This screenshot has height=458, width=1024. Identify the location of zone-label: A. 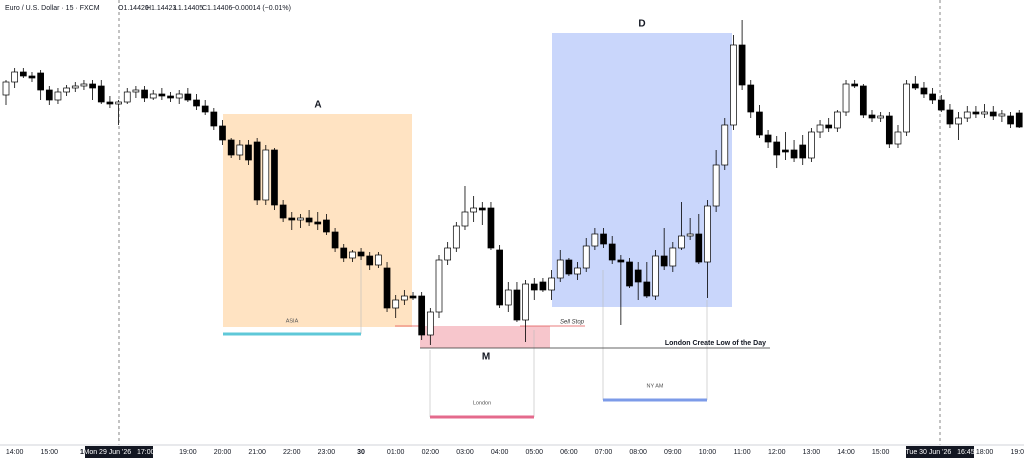
(317, 105).